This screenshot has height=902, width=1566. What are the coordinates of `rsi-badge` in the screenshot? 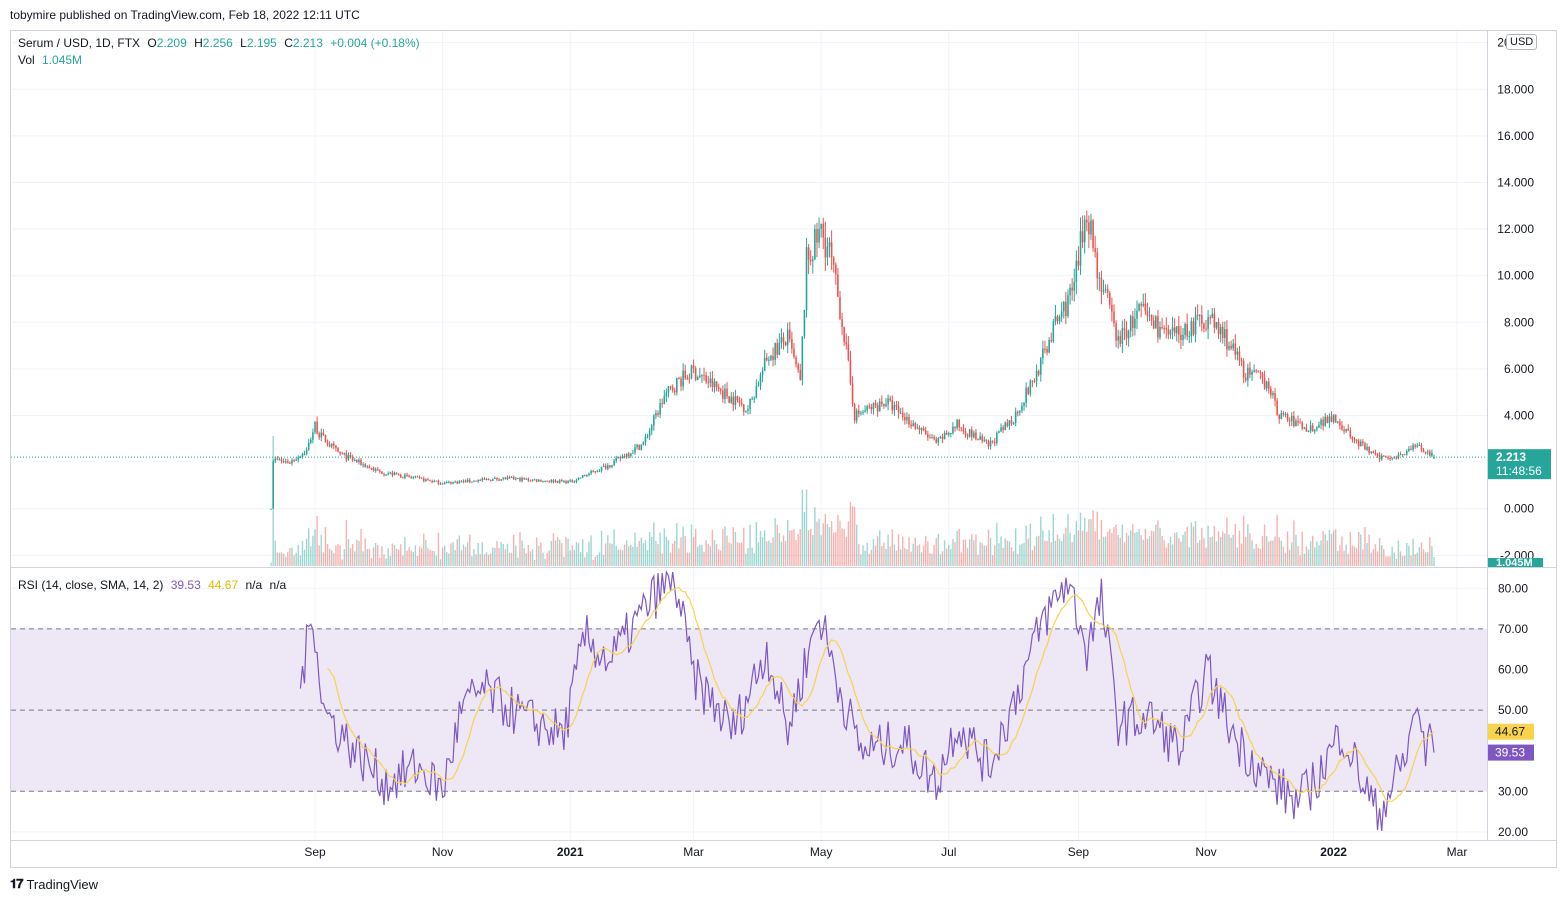 It's located at (1511, 752).